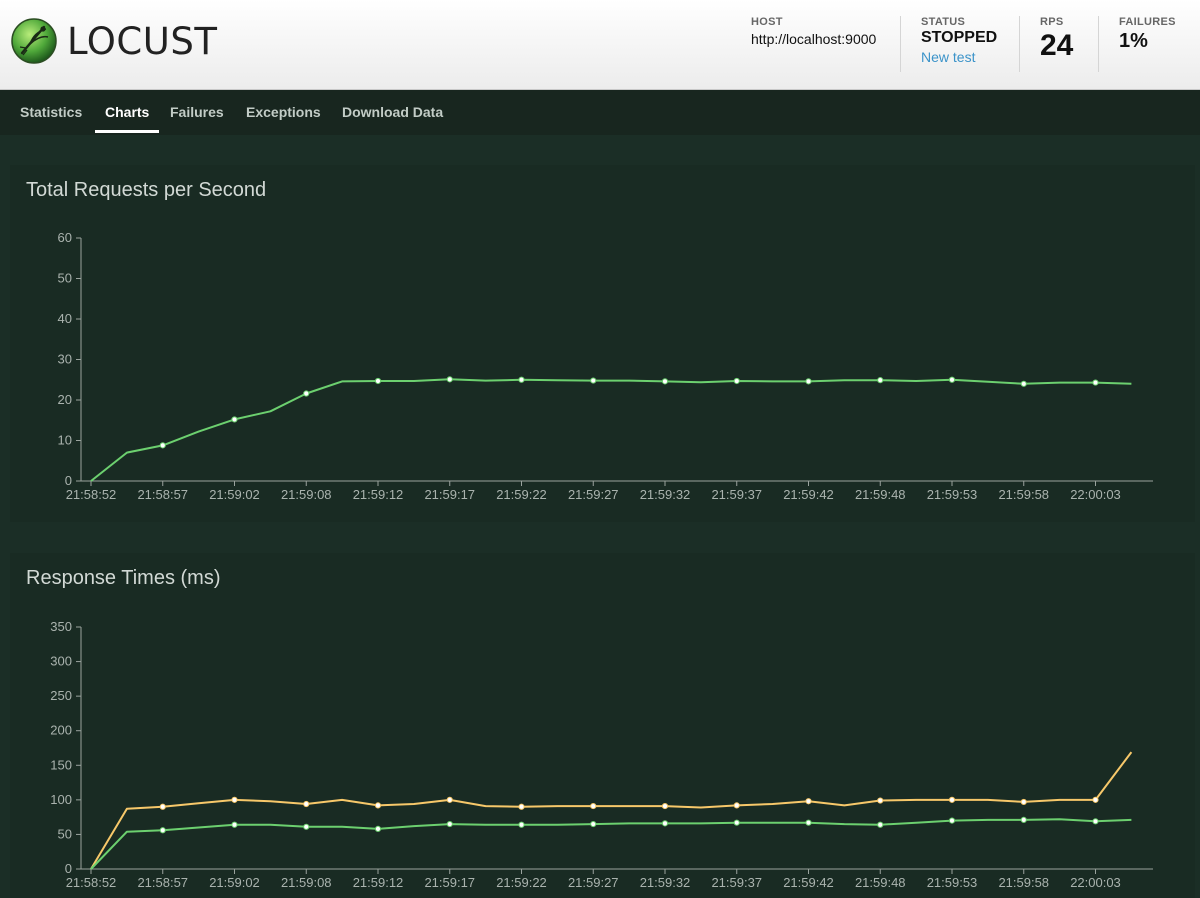 This screenshot has width=1200, height=898. Describe the element at coordinates (393, 112) in the screenshot. I see `tab-download-data: Download Data` at that location.